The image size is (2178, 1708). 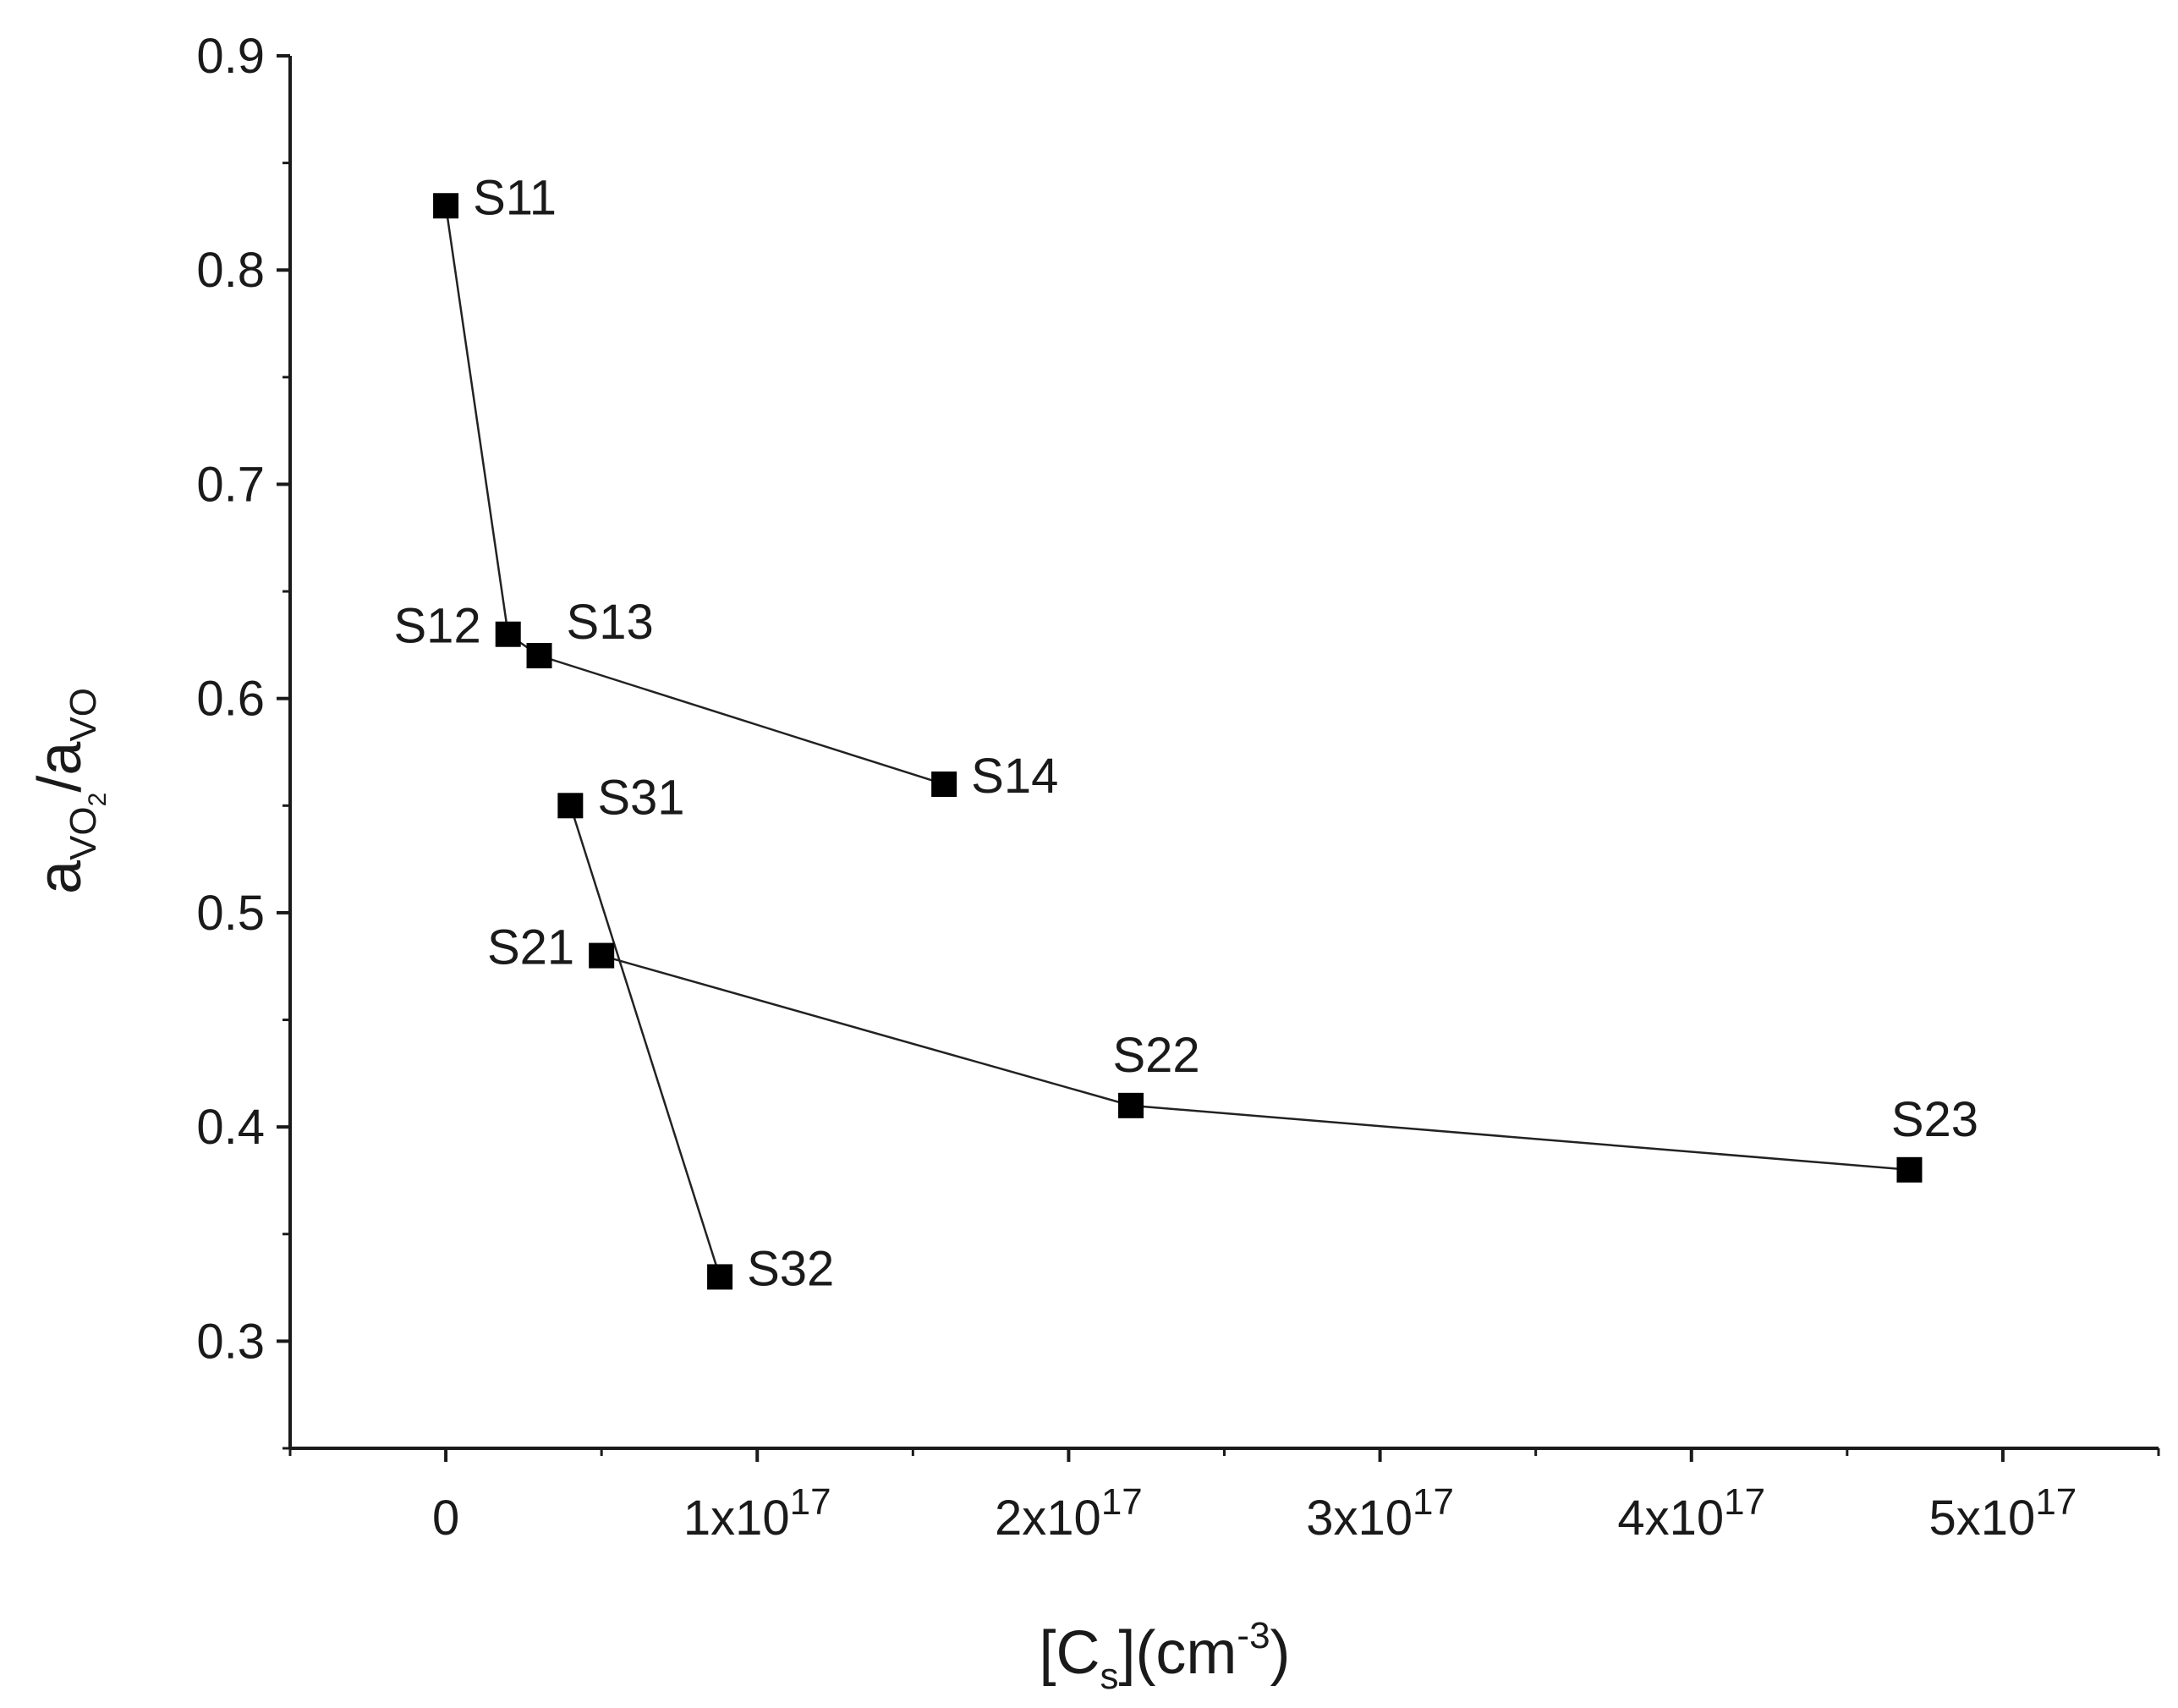 What do you see at coordinates (1691, 1513) in the screenshot?
I see `x-tick-label: 4x10¹⁷` at bounding box center [1691, 1513].